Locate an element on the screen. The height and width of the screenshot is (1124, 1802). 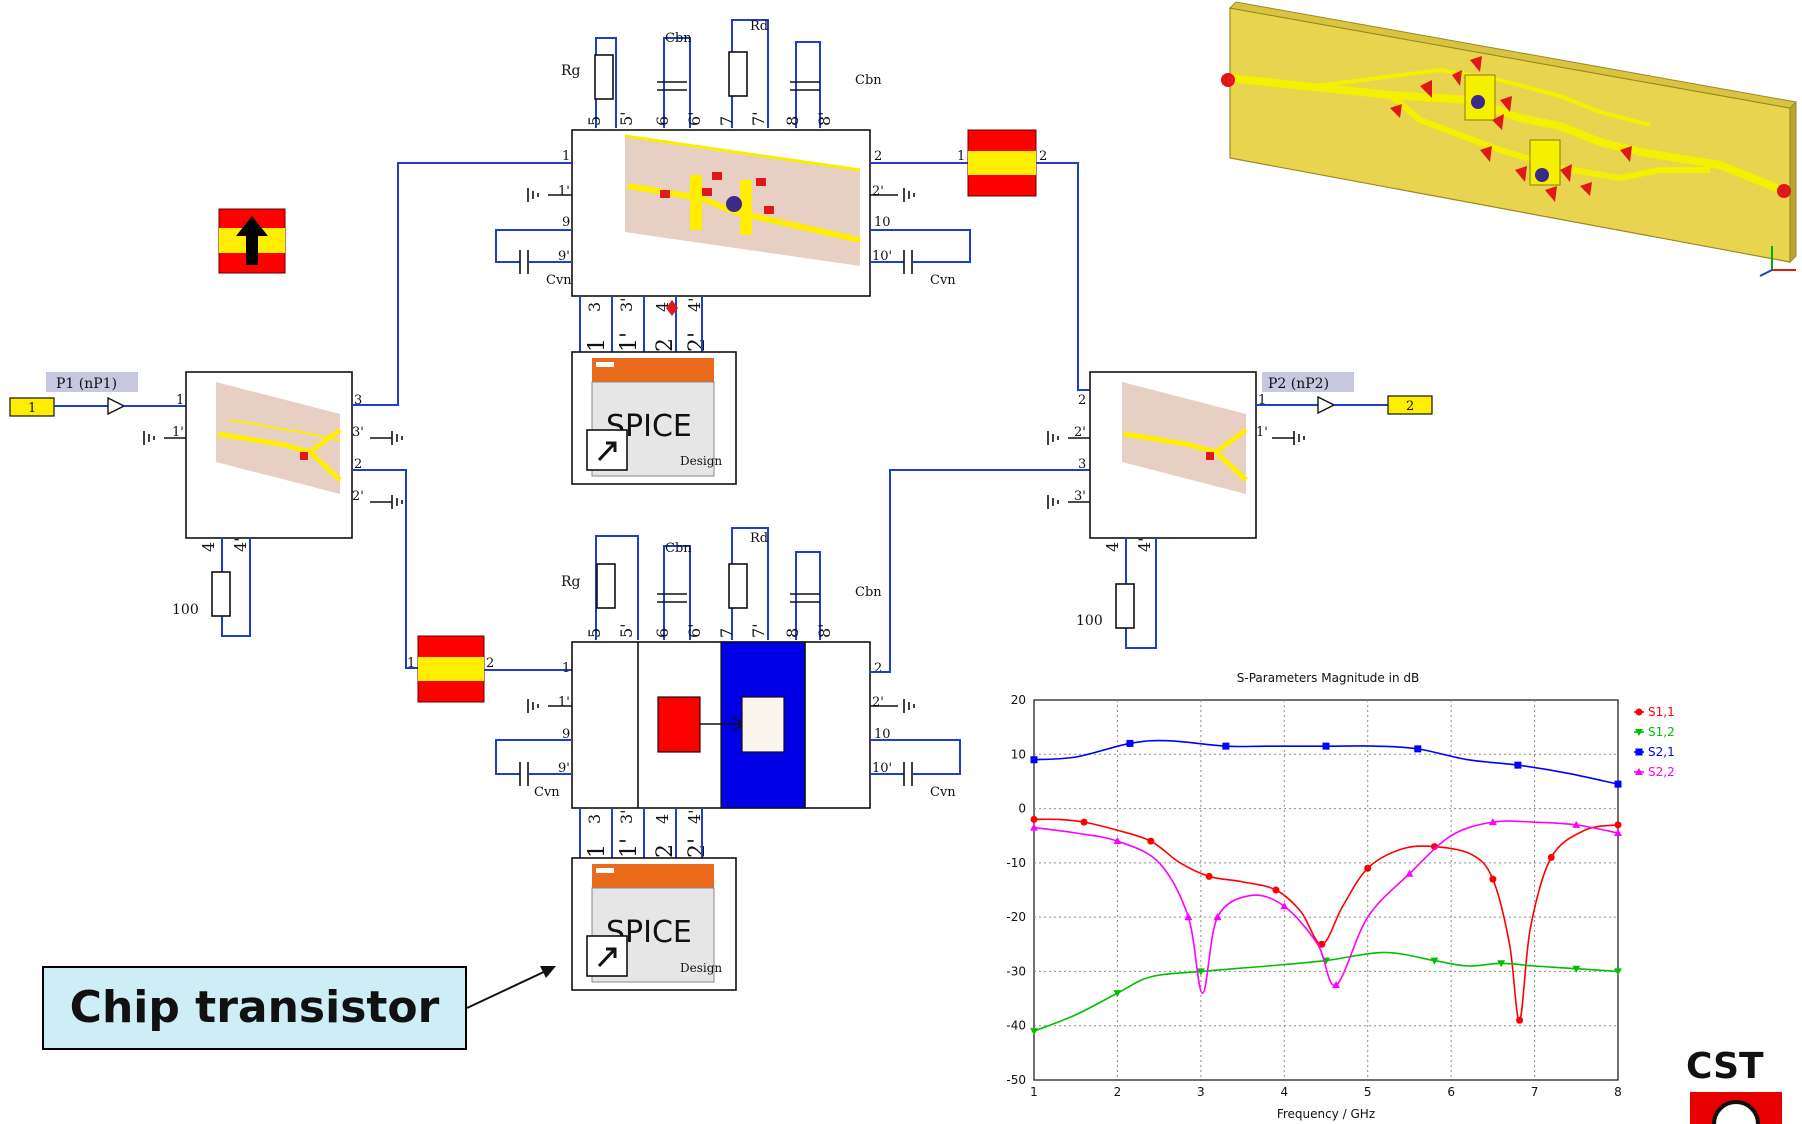
layout-3d-view is located at coordinates (1509, 139).